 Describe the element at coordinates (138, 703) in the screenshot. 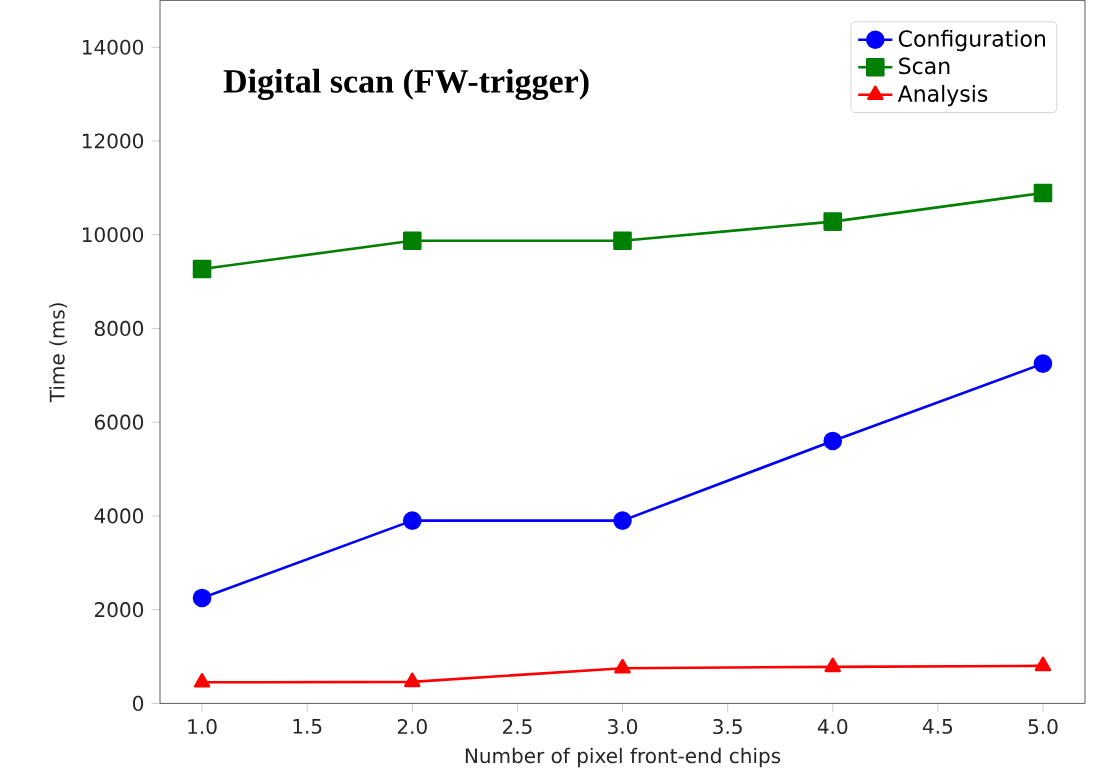

I see `y-tick-label: 0` at that location.